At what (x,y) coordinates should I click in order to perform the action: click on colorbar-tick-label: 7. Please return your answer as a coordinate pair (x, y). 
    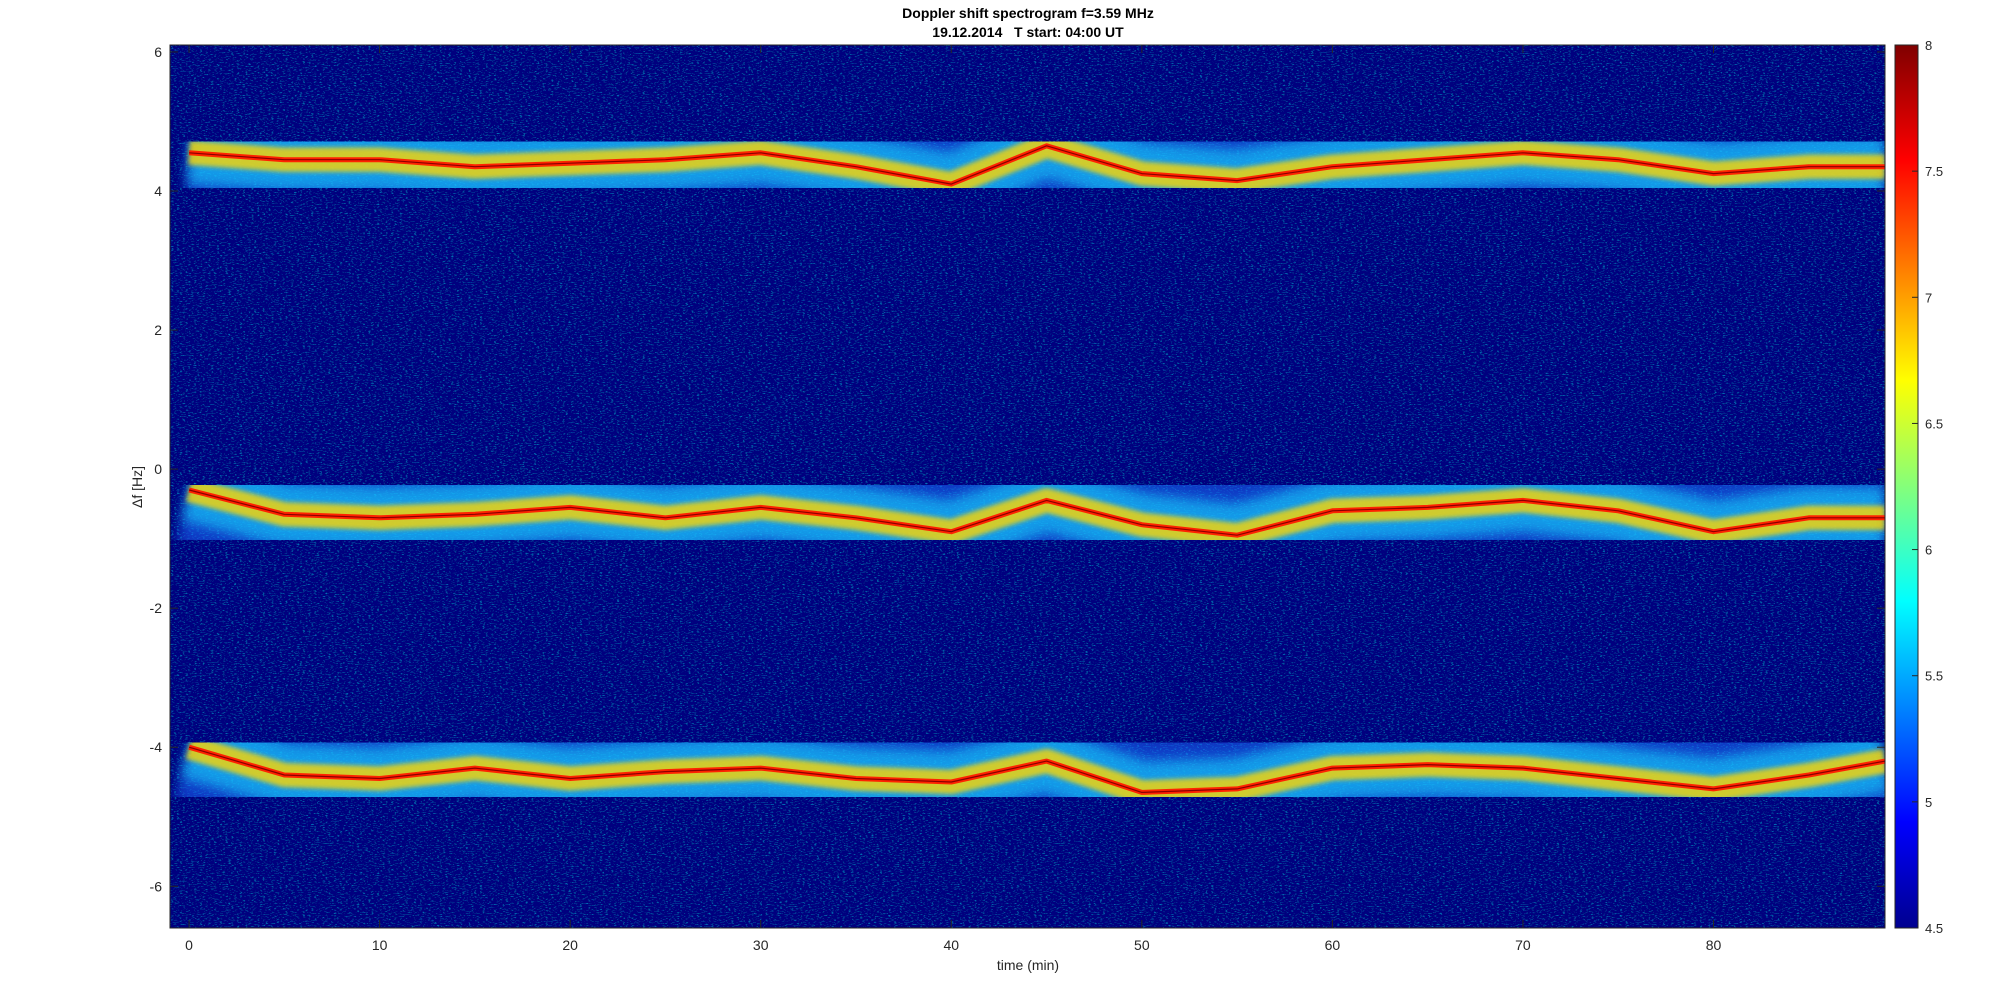
    Looking at the image, I should click on (1928, 297).